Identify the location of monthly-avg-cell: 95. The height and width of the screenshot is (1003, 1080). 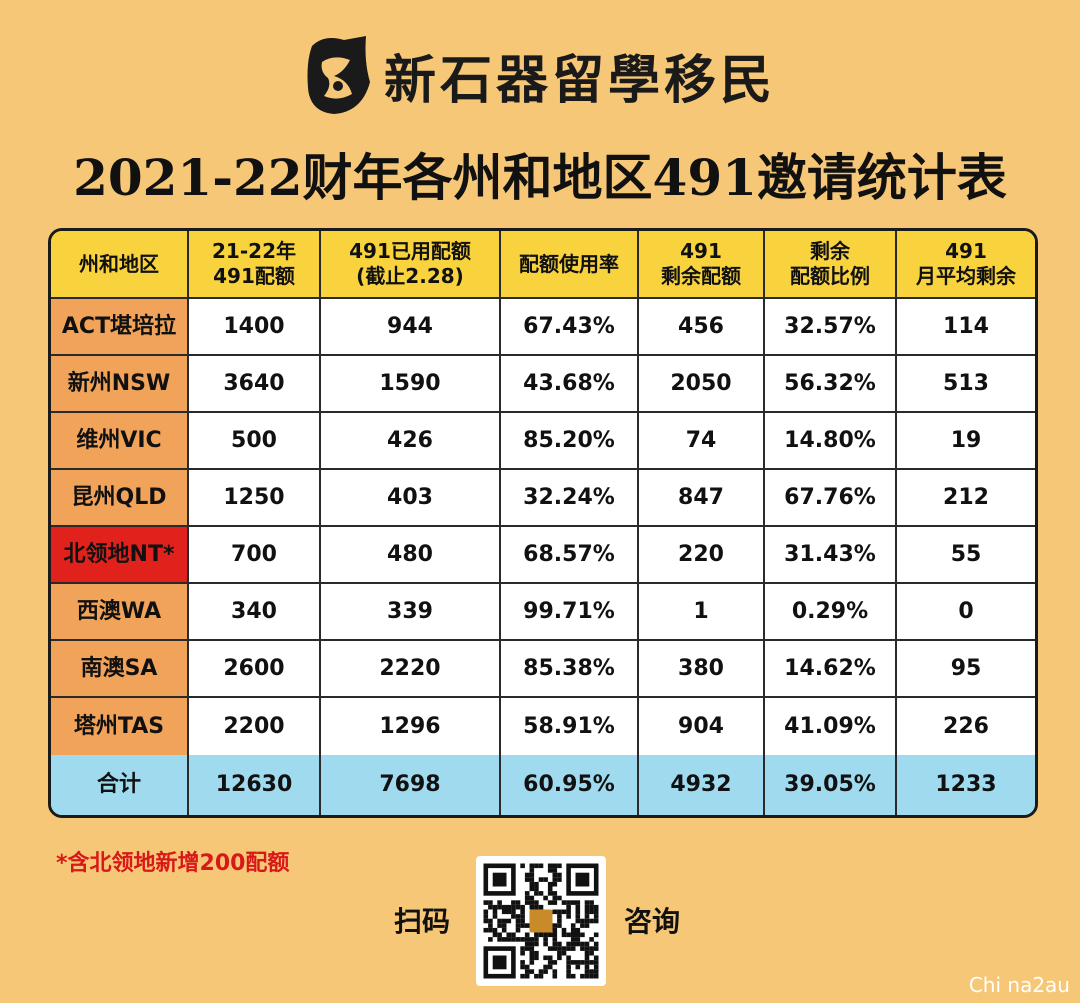
(966, 669).